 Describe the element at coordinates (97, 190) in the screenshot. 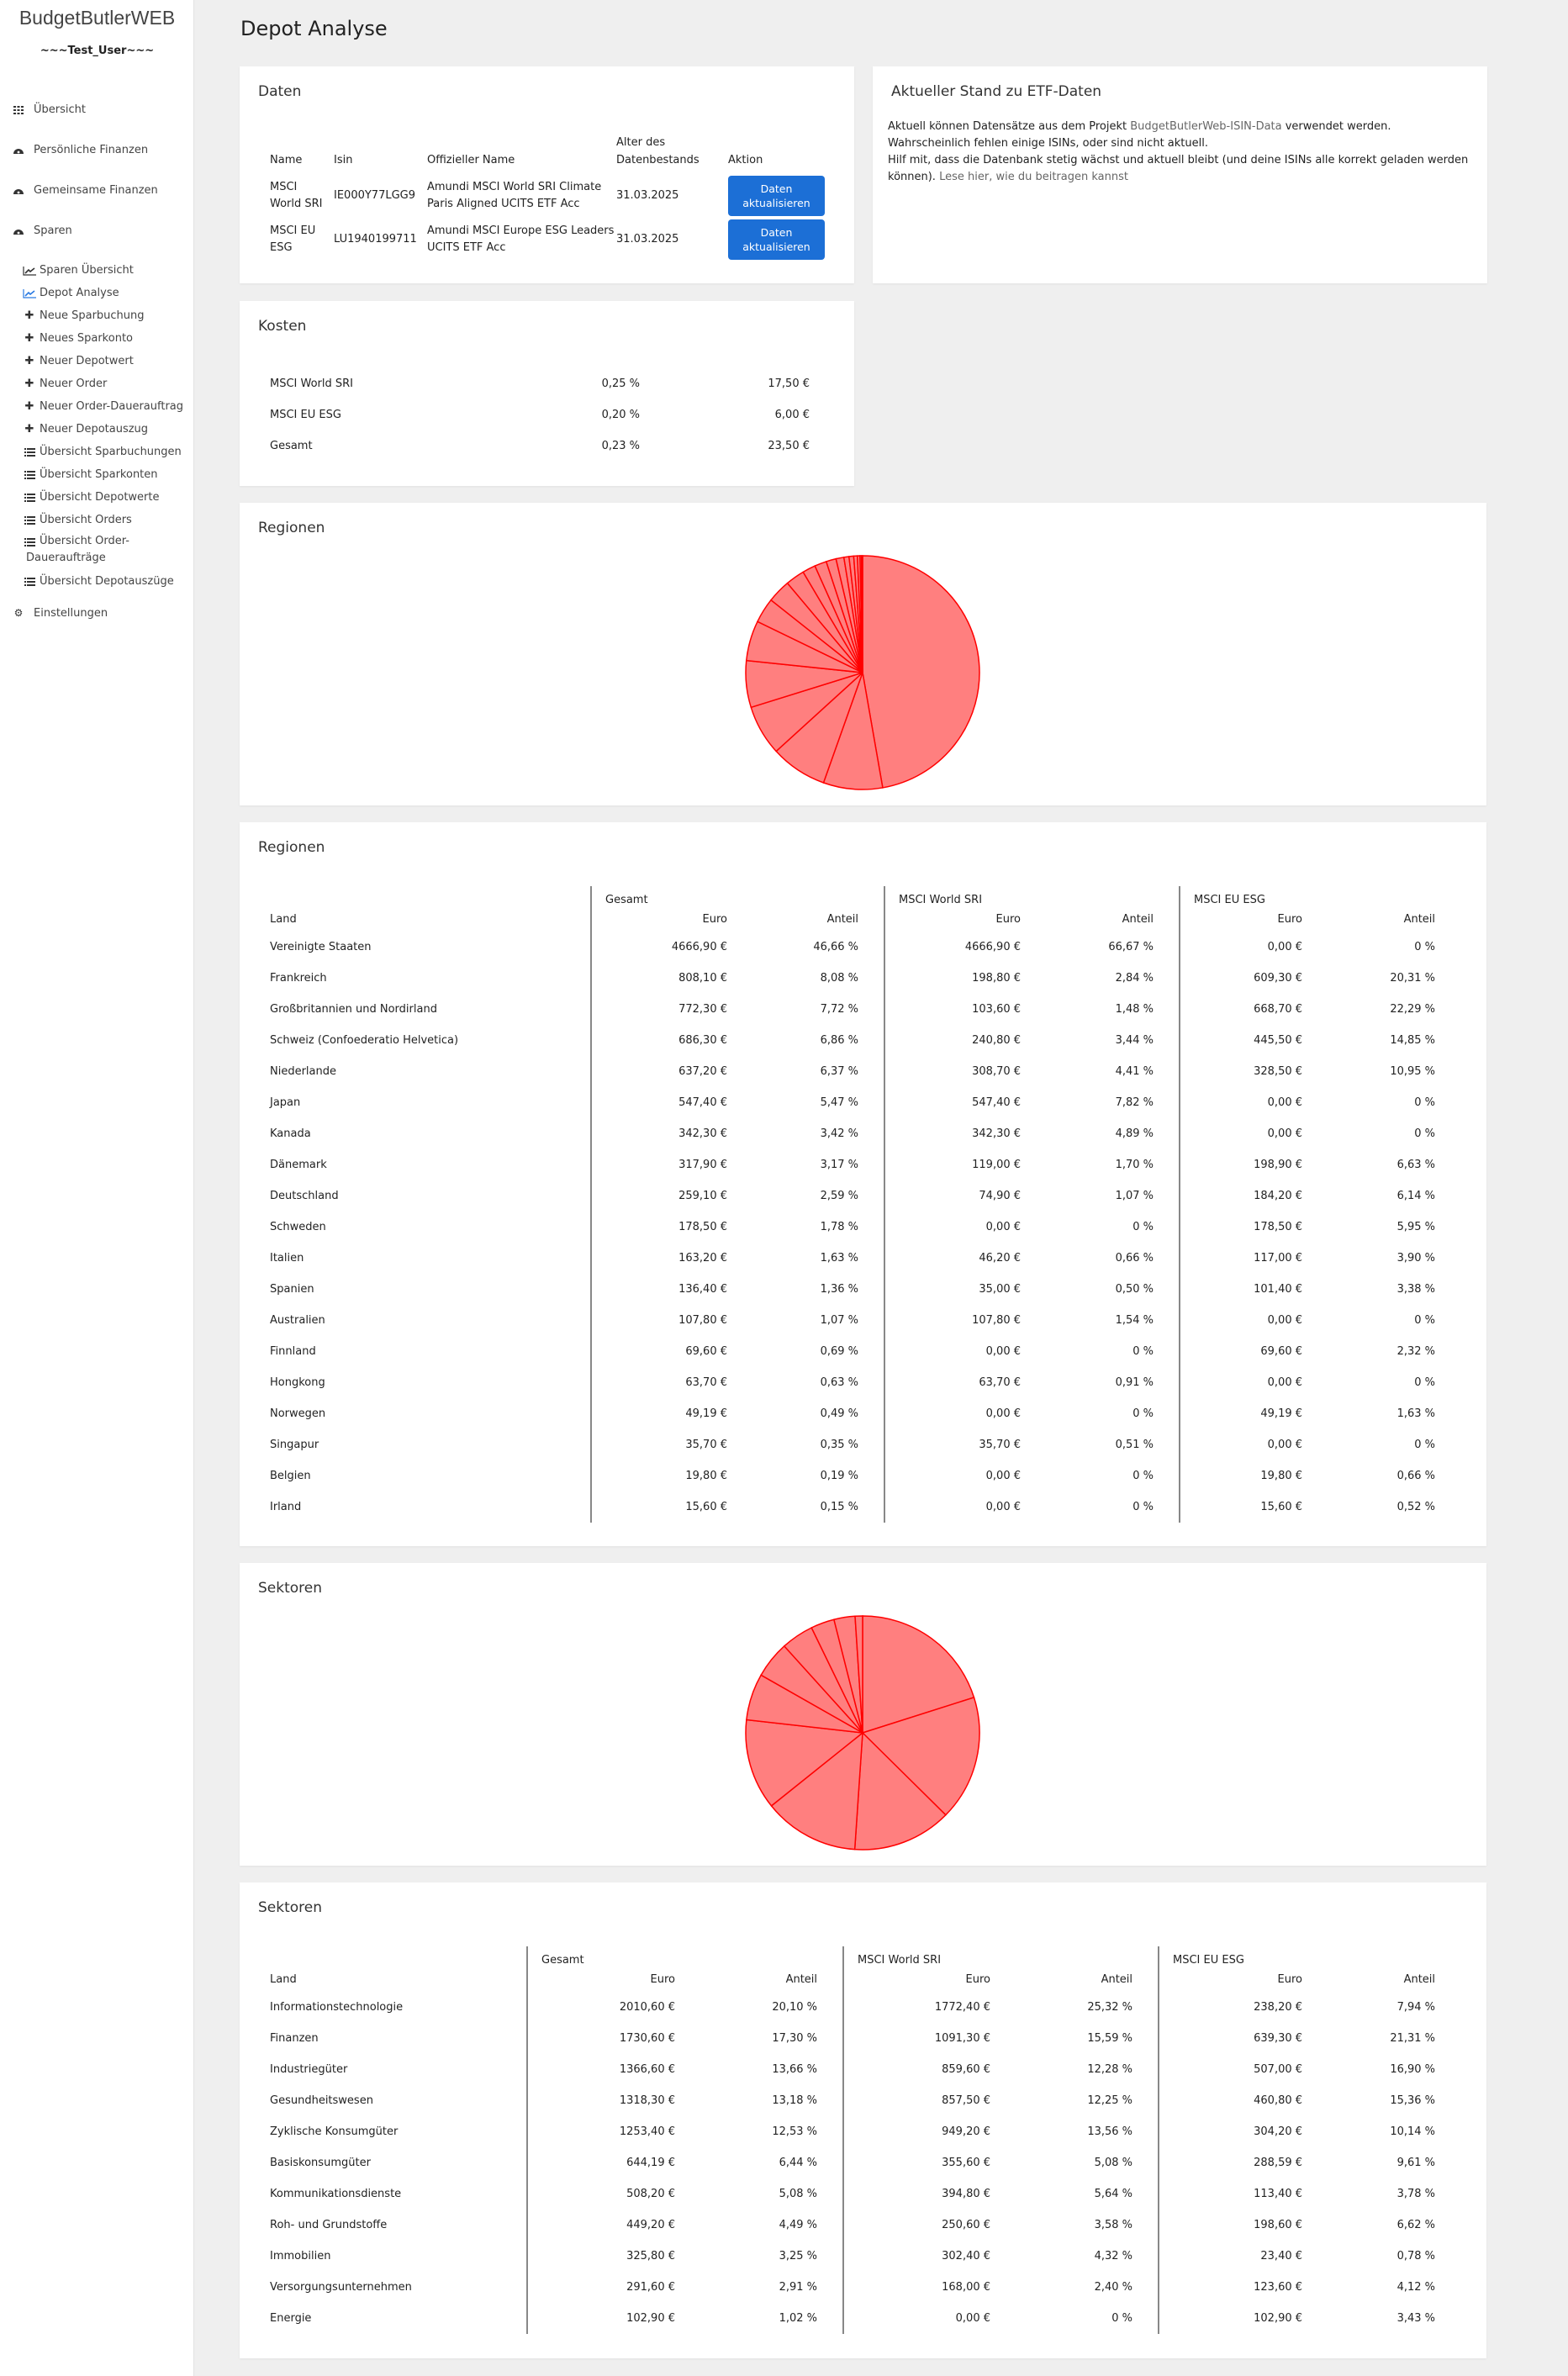

I see `sidebar-item: Gemeinsame Finanzen` at that location.